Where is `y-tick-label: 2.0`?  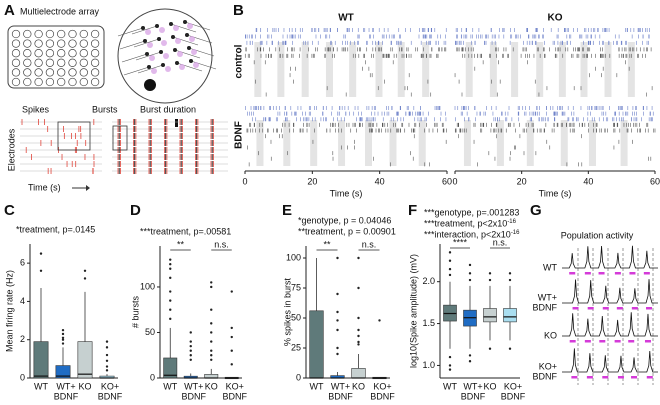 y-tick-label: 2.0 is located at coordinates (428, 281).